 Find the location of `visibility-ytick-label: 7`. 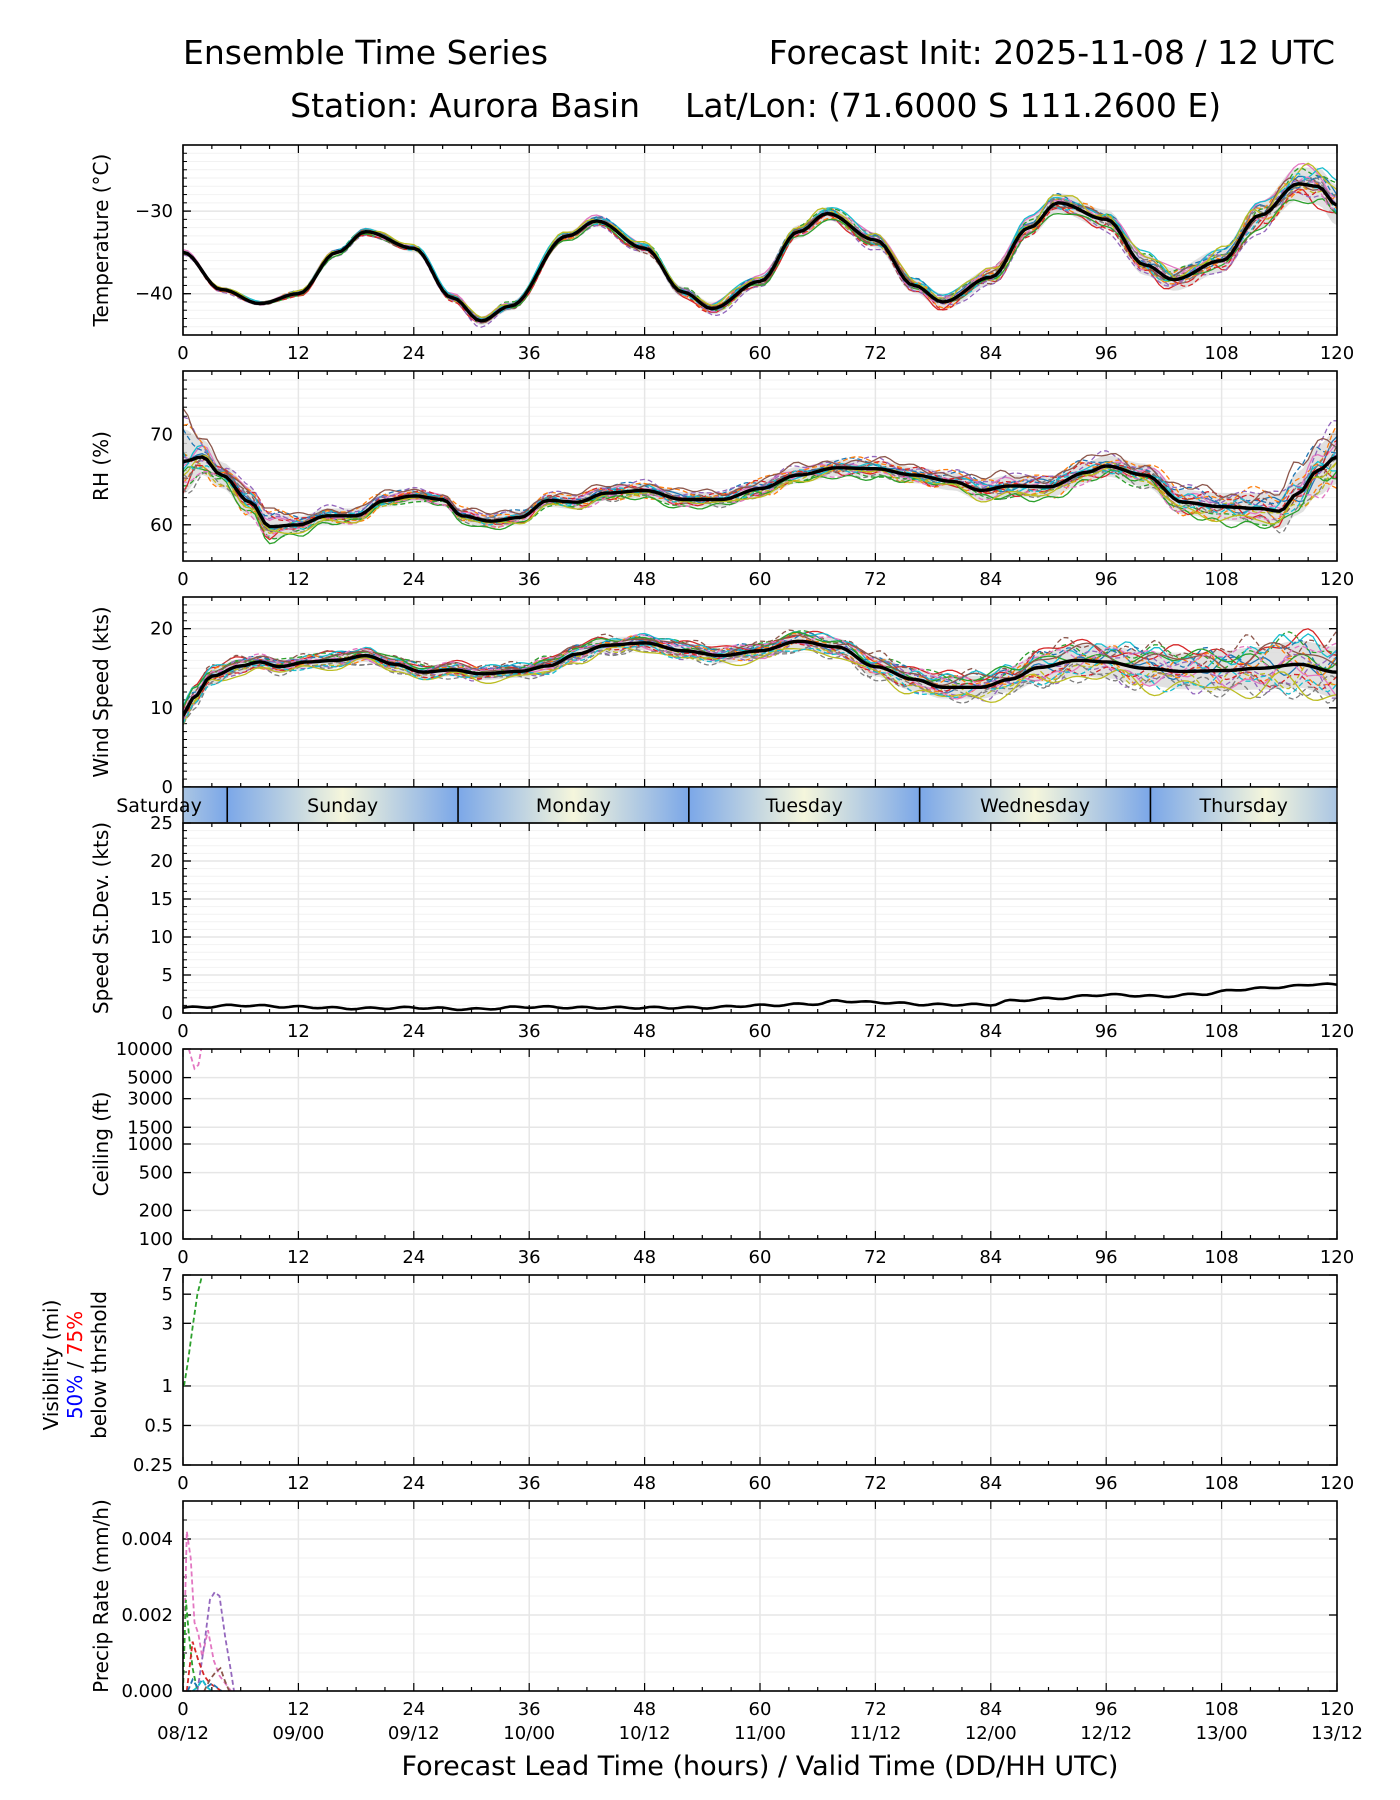

visibility-ytick-label: 7 is located at coordinates (167, 1275).